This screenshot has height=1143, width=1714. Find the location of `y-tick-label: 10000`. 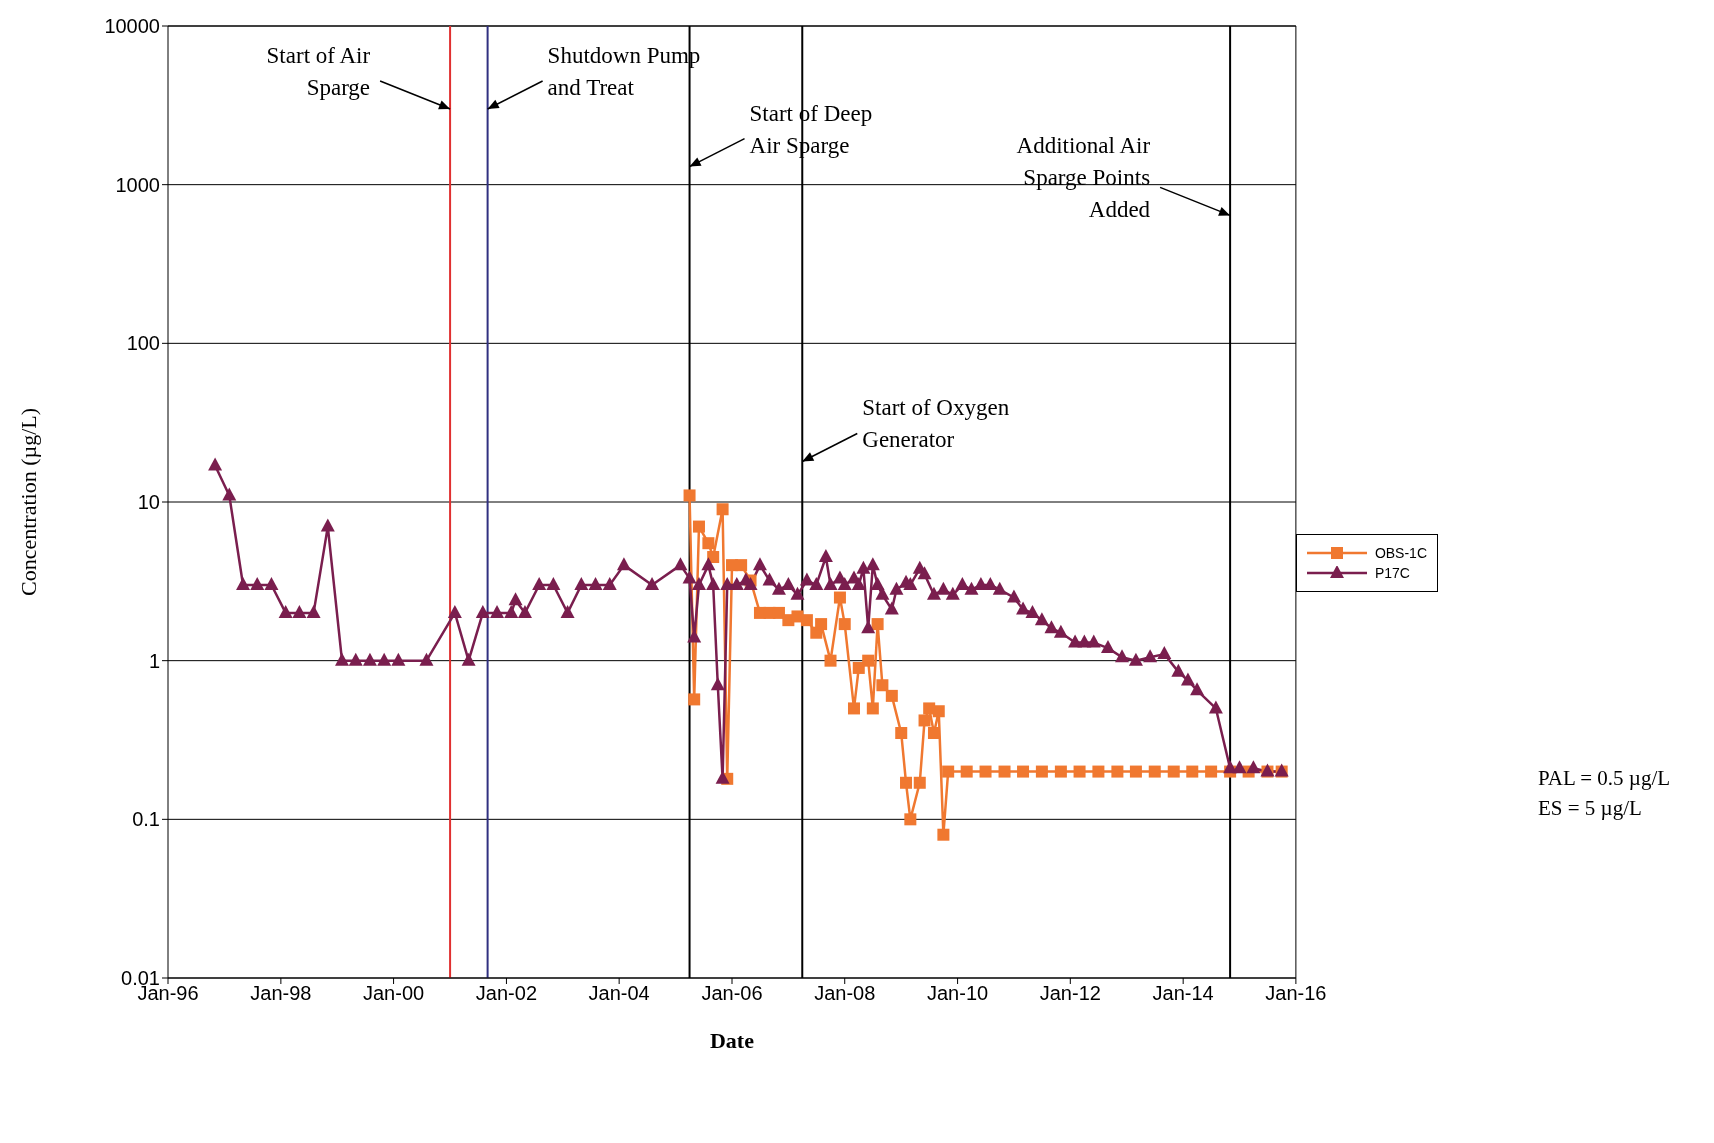

y-tick-label: 10000 is located at coordinates (132, 26).